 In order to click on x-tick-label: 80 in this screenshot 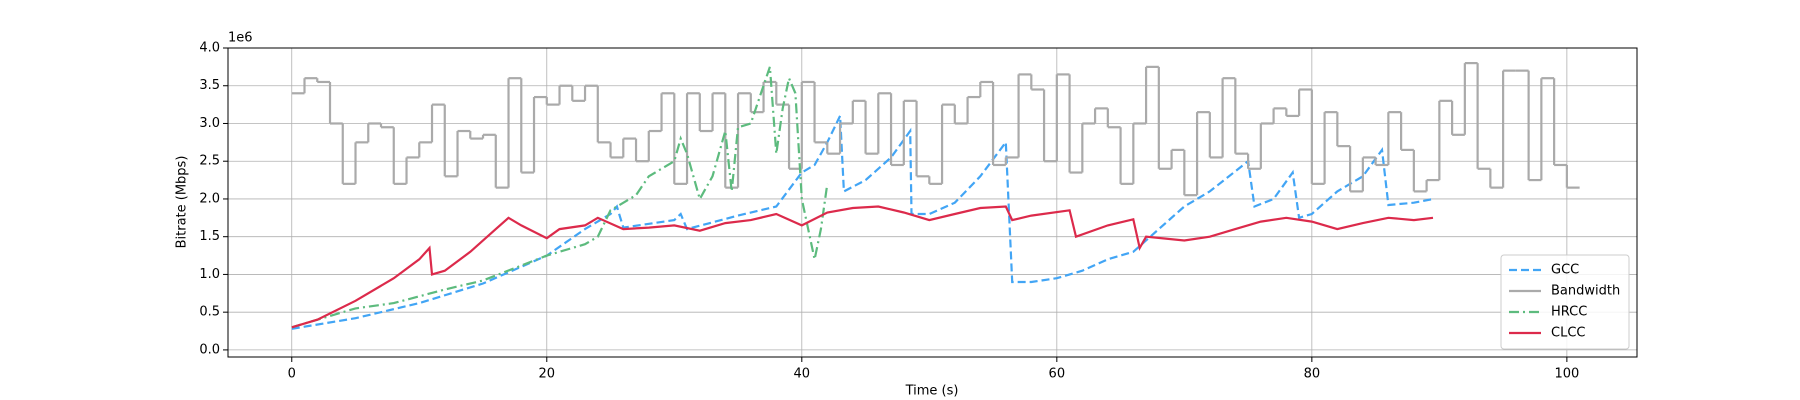, I will do `click(1312, 374)`.